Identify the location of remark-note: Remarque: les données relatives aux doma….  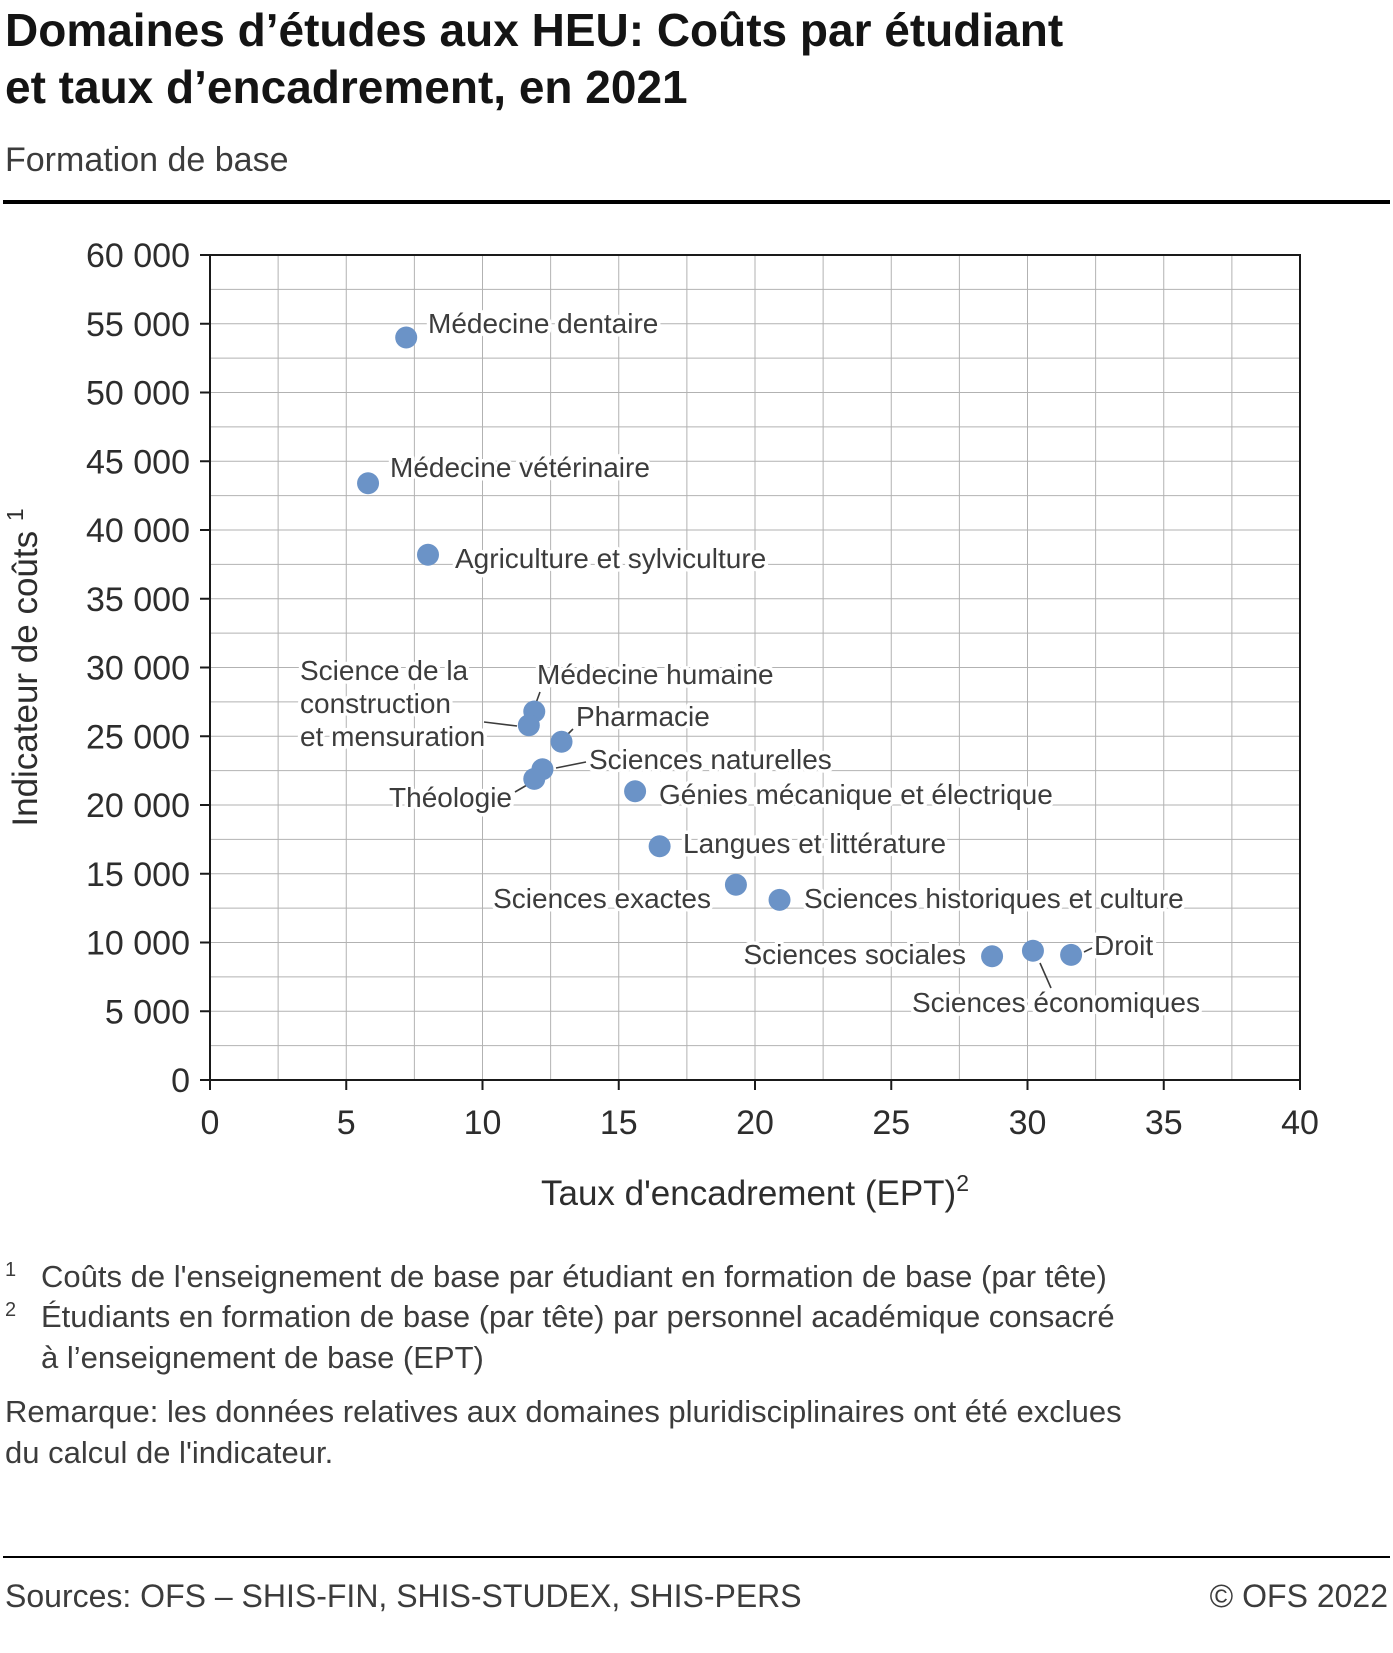
(563, 1433).